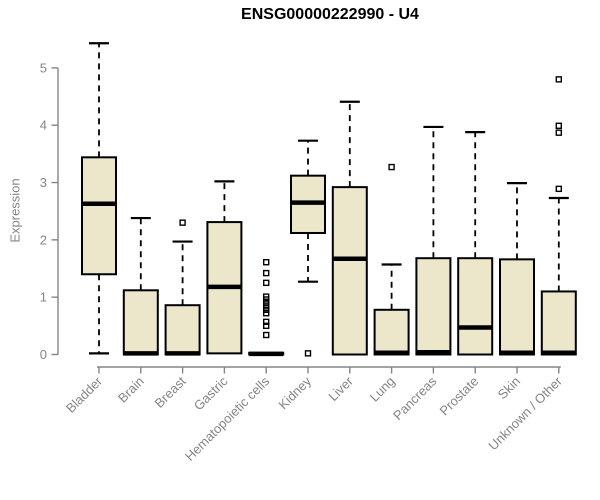  Describe the element at coordinates (294, 392) in the screenshot. I see `x-tick-label: Kidney` at that location.